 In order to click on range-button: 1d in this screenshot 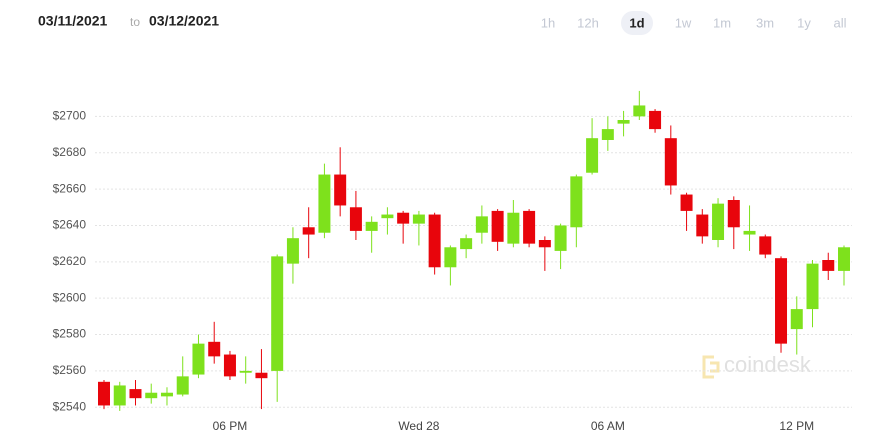, I will do `click(636, 22)`.